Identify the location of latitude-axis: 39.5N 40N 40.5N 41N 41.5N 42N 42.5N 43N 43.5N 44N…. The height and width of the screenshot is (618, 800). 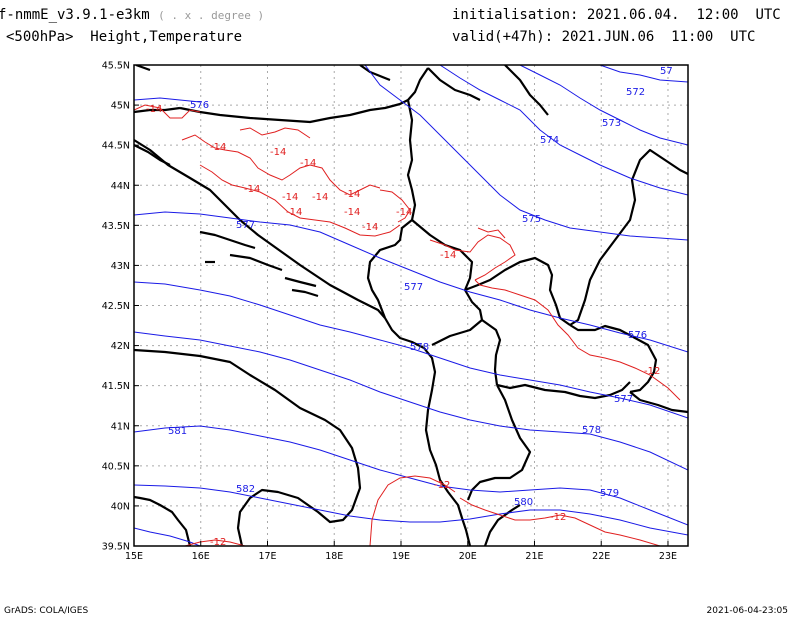
(120, 307).